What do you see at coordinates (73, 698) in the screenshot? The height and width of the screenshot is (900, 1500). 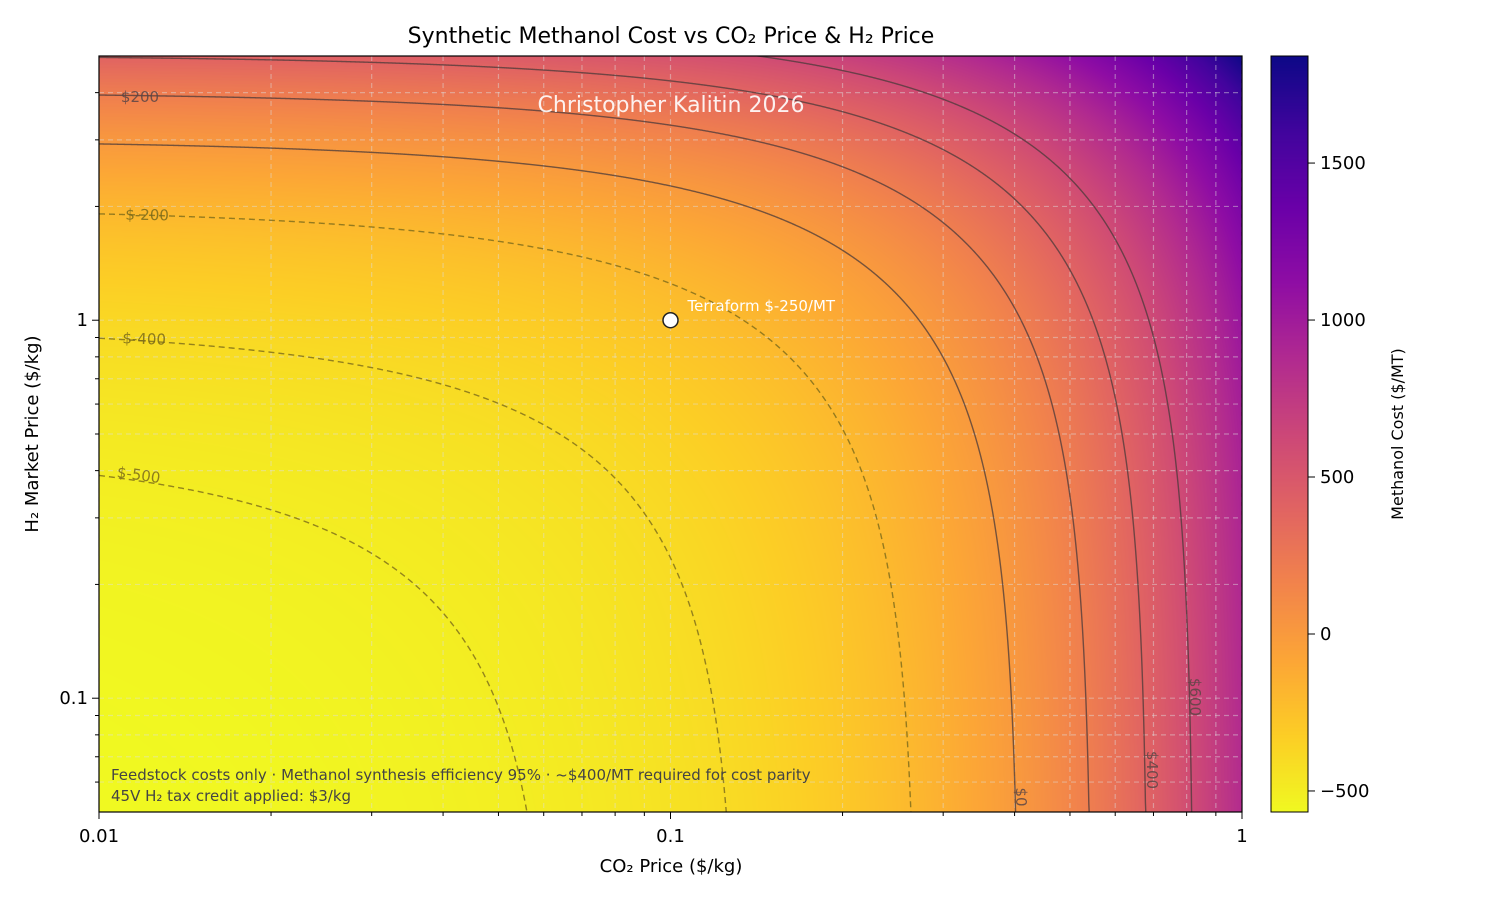 I see `y-tick-label: 0.1` at bounding box center [73, 698].